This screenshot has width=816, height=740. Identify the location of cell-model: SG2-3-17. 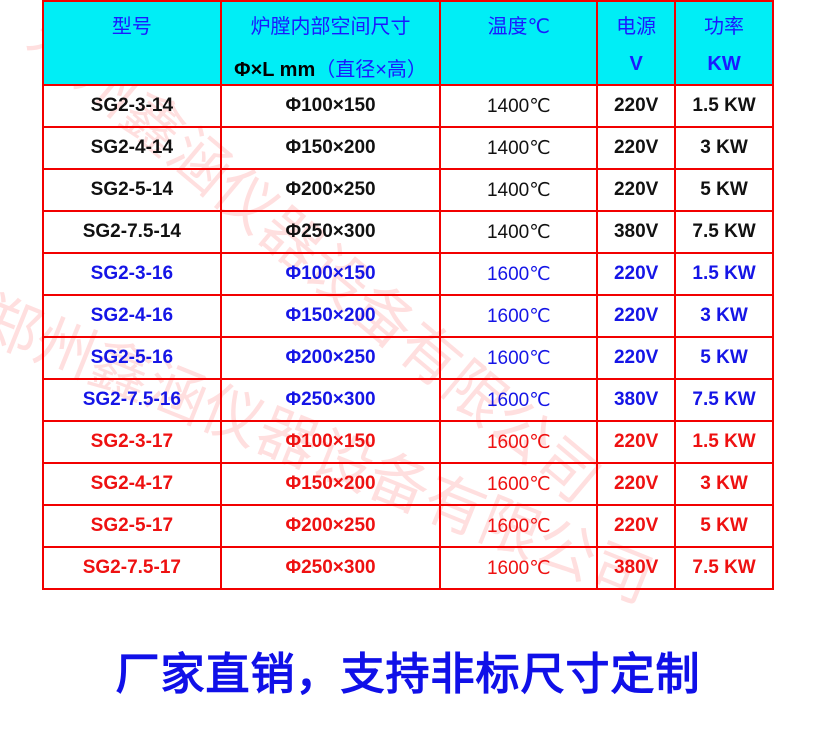
(132, 442).